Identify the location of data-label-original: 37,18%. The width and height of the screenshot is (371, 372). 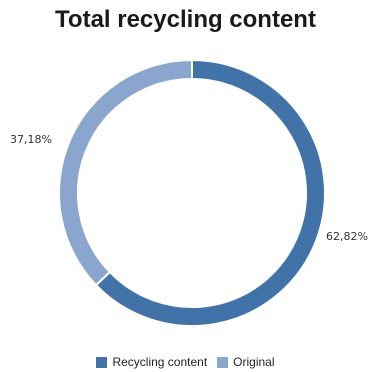
(31, 139).